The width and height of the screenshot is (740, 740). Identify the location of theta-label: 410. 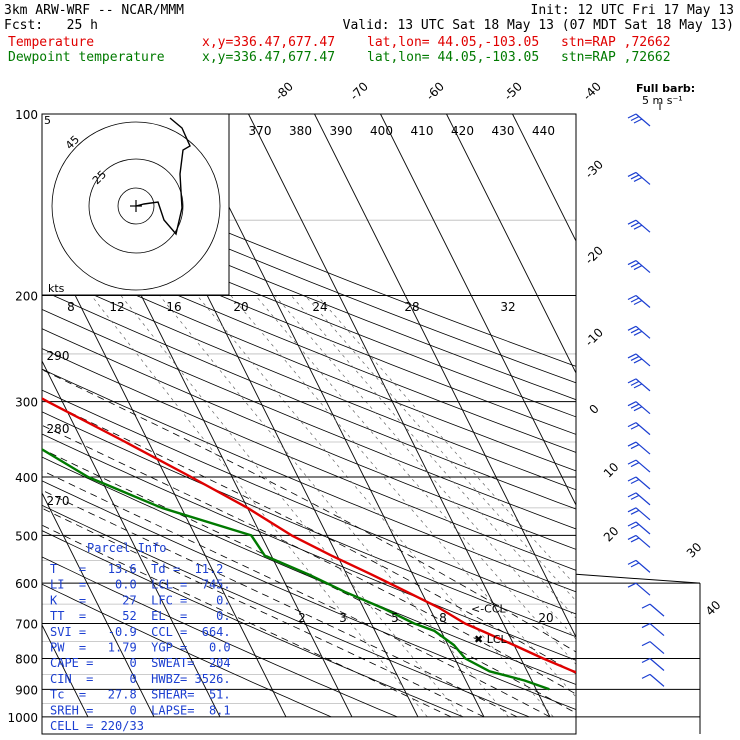
(422, 131).